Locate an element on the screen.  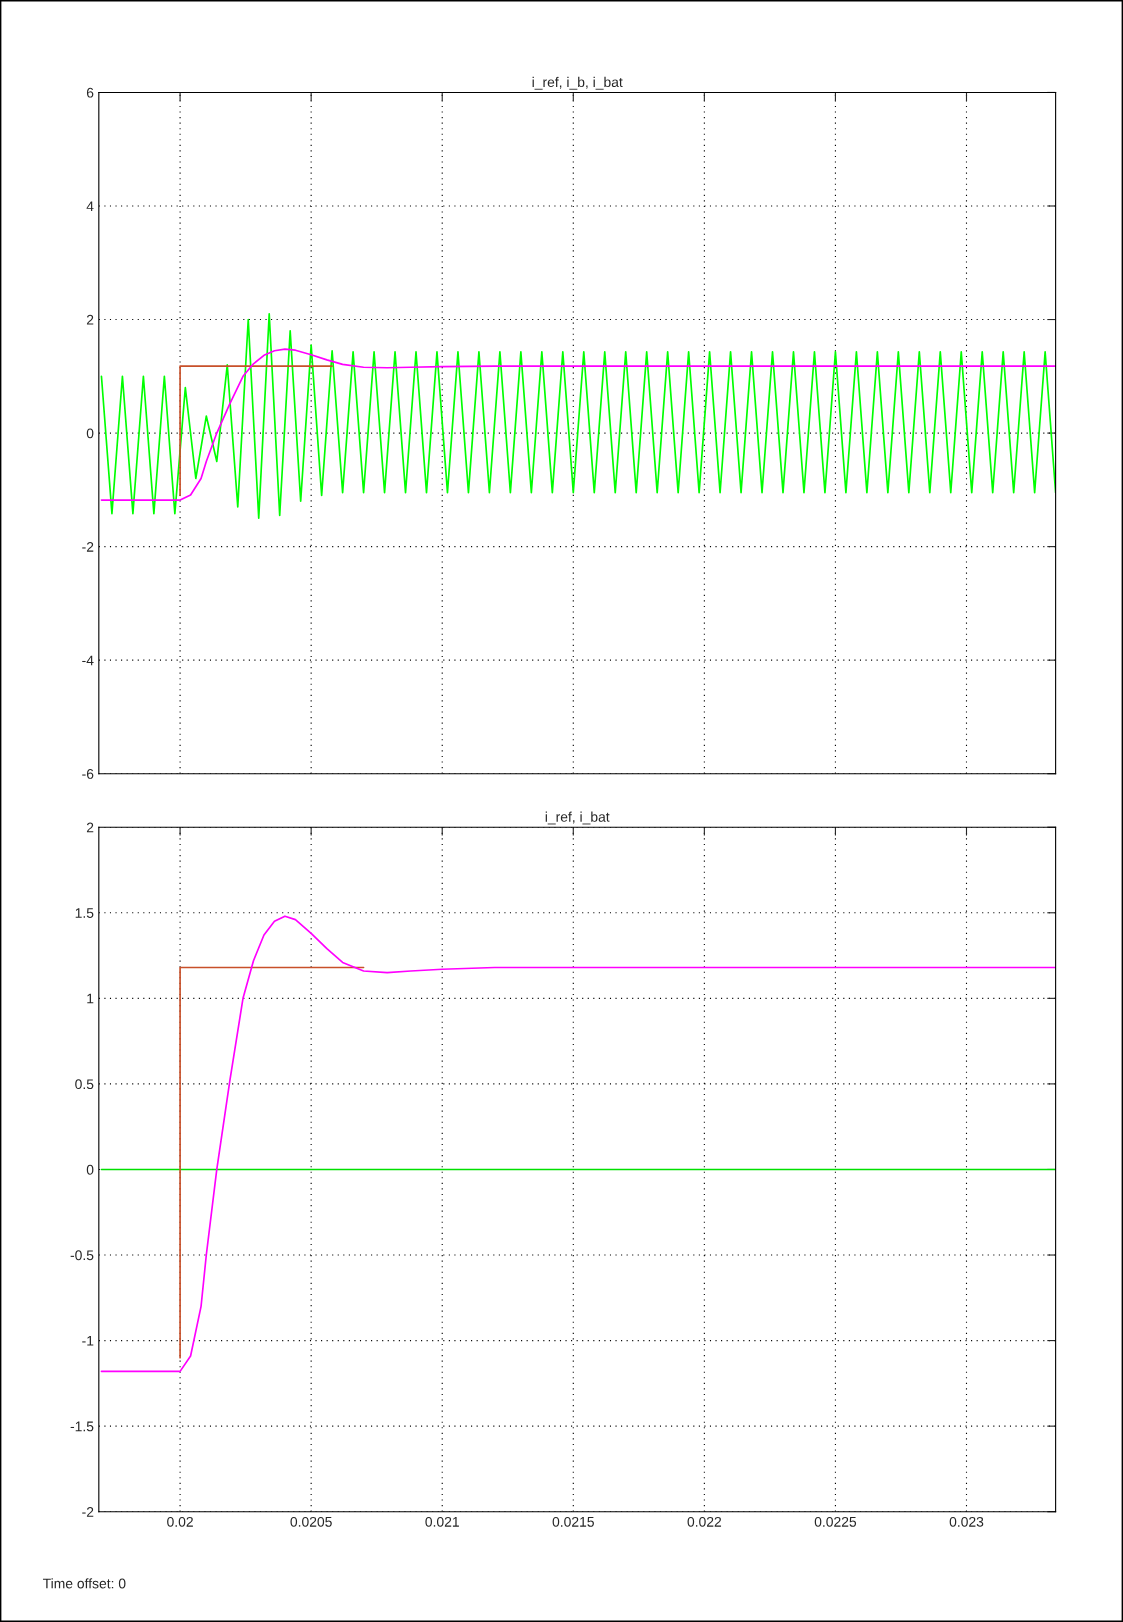
y-tick-label: -1 is located at coordinates (88, 1341).